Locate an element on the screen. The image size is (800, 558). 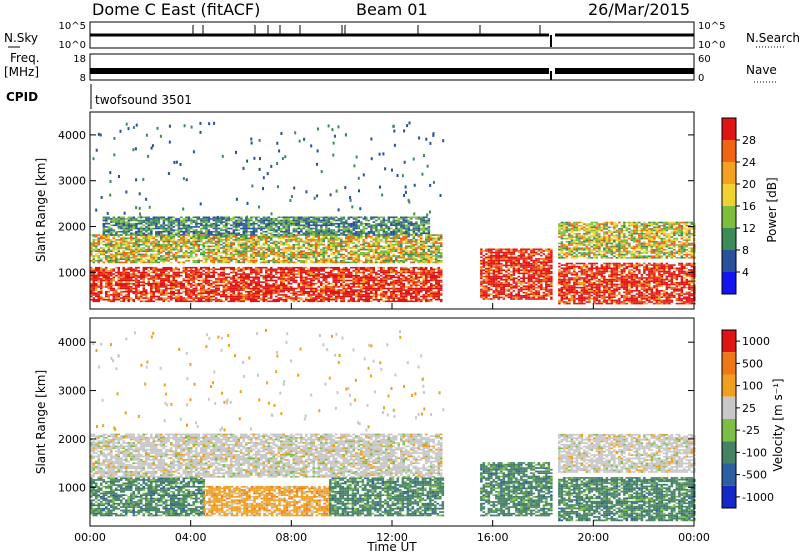
freq-unit: [MHz] is located at coordinates (21, 72).